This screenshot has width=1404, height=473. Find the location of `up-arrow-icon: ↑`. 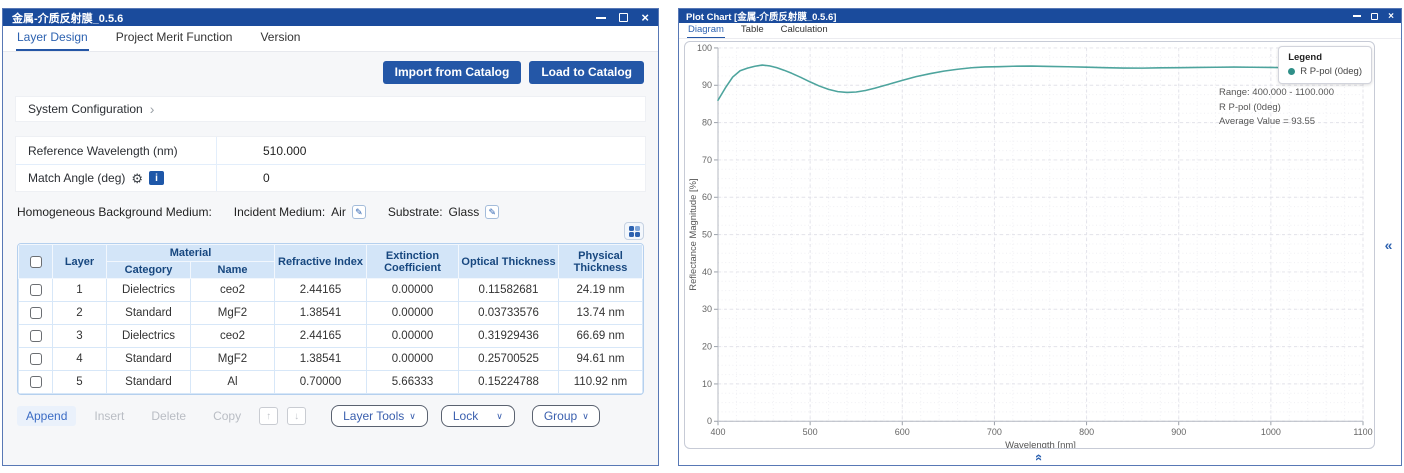

up-arrow-icon: ↑ is located at coordinates (269, 416).